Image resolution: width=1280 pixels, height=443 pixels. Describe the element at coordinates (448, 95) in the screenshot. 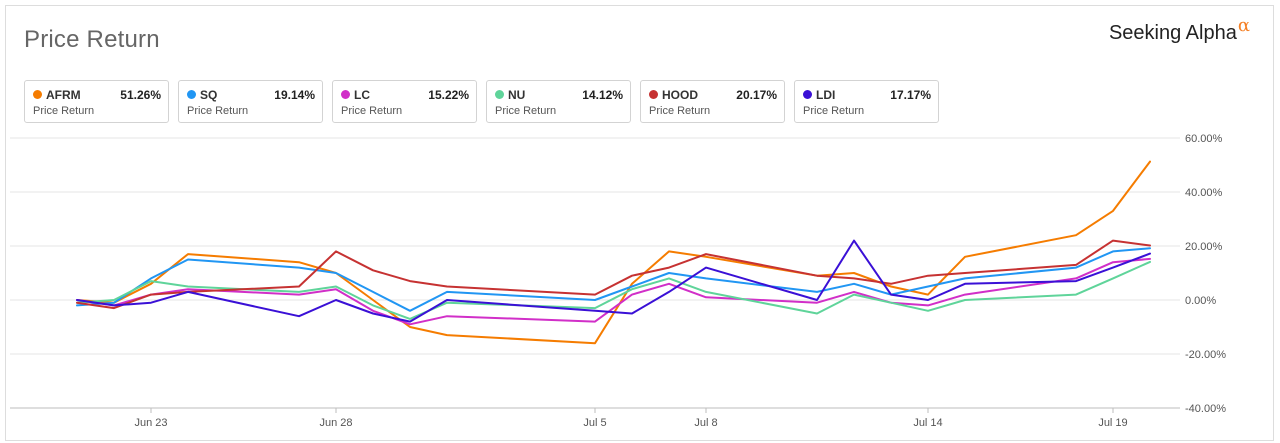

I see `legend-value: 15.22%` at that location.